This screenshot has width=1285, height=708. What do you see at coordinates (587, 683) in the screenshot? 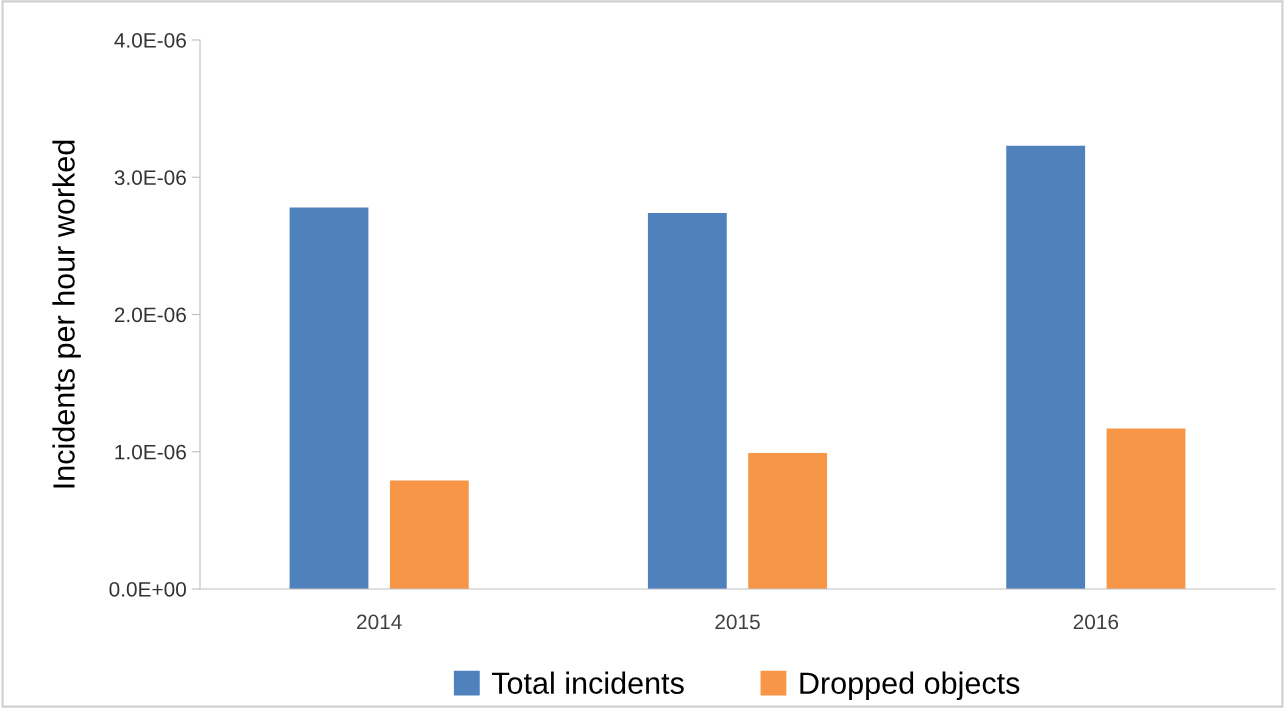
I see `legend-label: Total incidents` at bounding box center [587, 683].